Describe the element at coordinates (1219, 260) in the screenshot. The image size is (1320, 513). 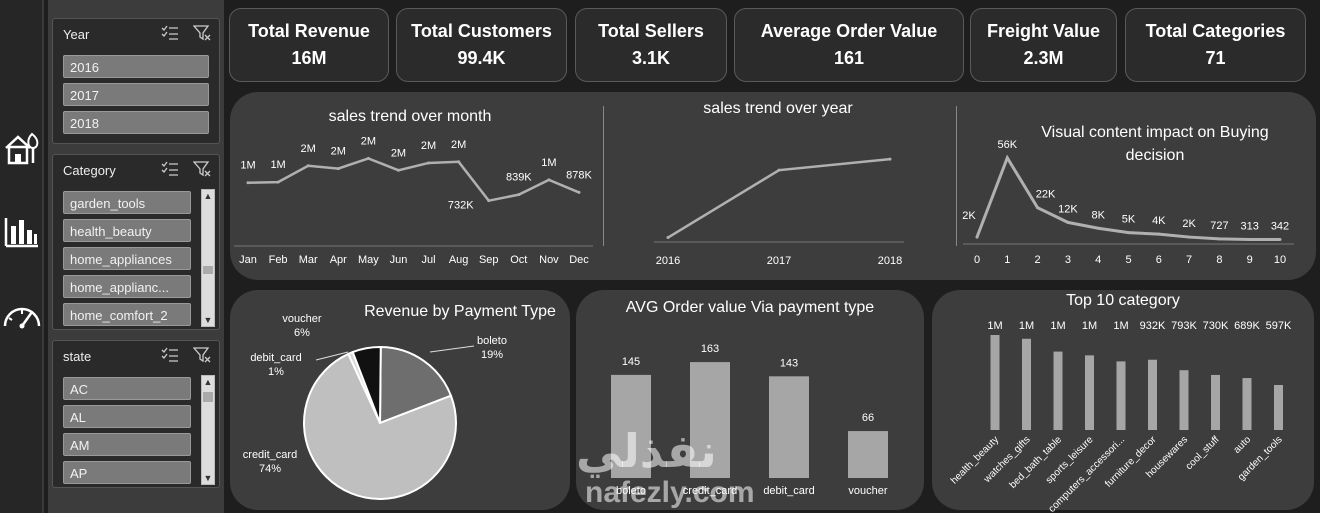
I see `x-tick-label: 8` at that location.